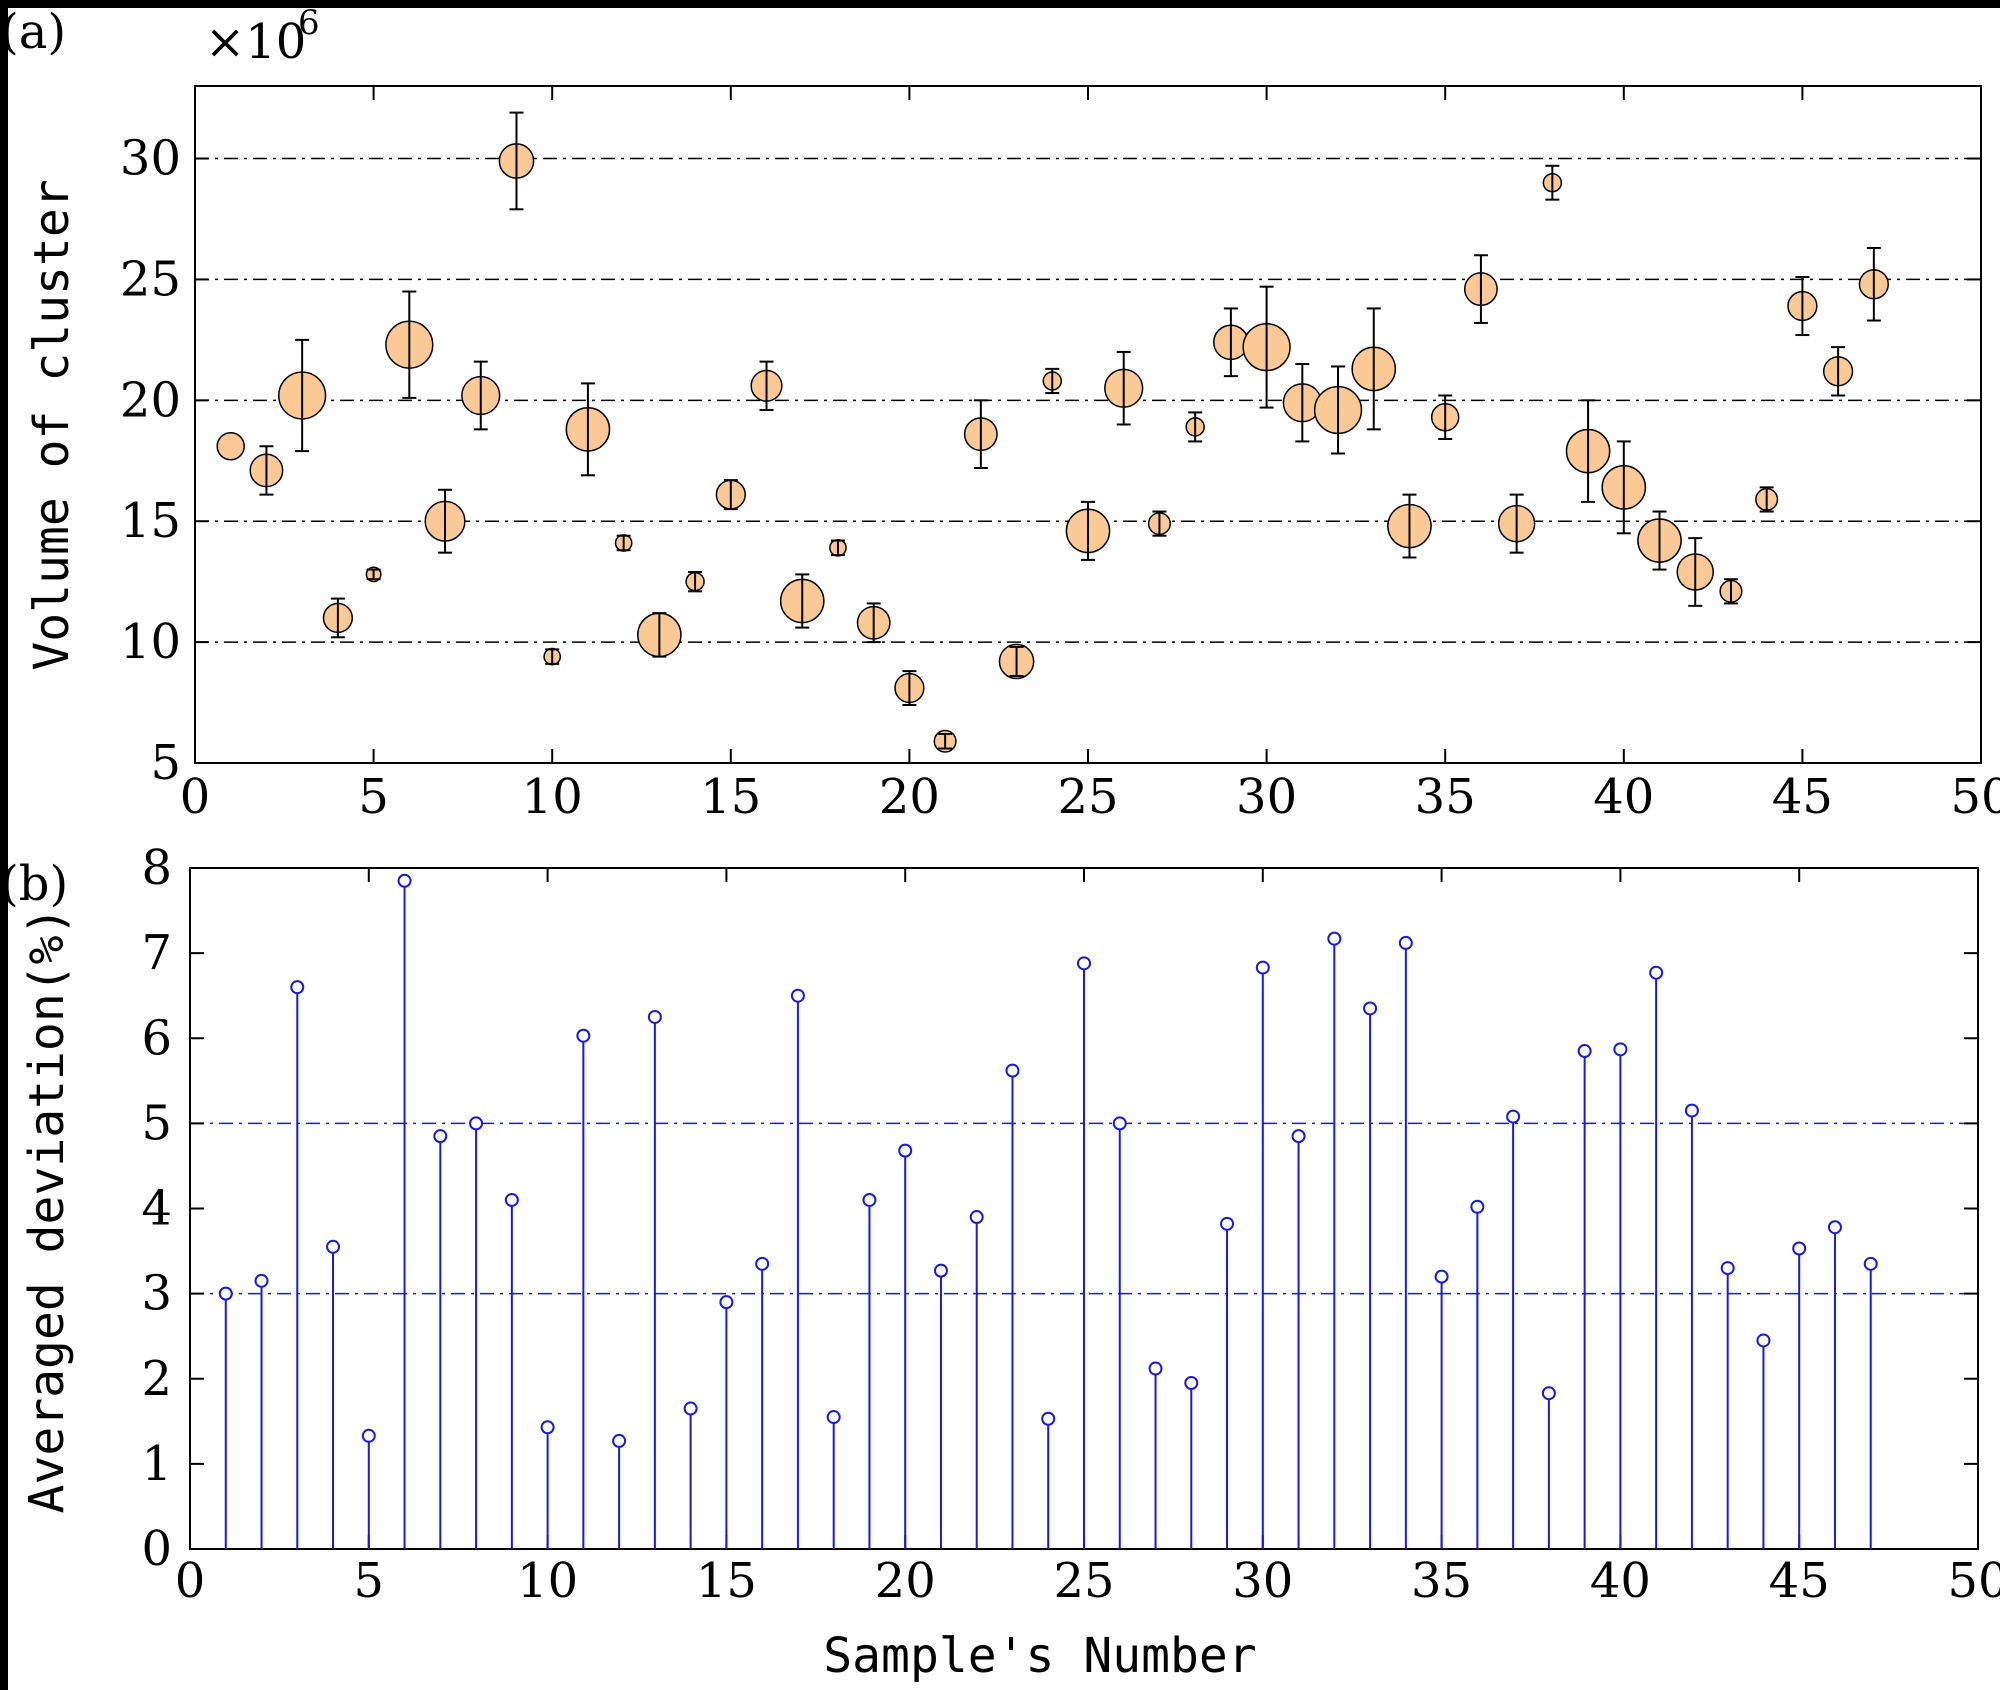  What do you see at coordinates (1087, 797) in the screenshot?
I see `panel-a-xtick-label: 25` at bounding box center [1087, 797].